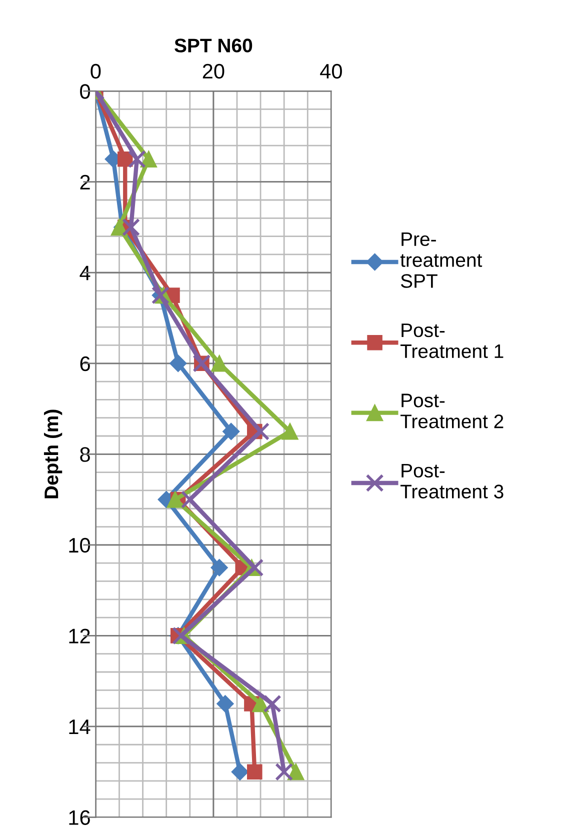 The width and height of the screenshot is (580, 828). What do you see at coordinates (213, 45) in the screenshot?
I see `x-axis-title: SPT N60` at bounding box center [213, 45].